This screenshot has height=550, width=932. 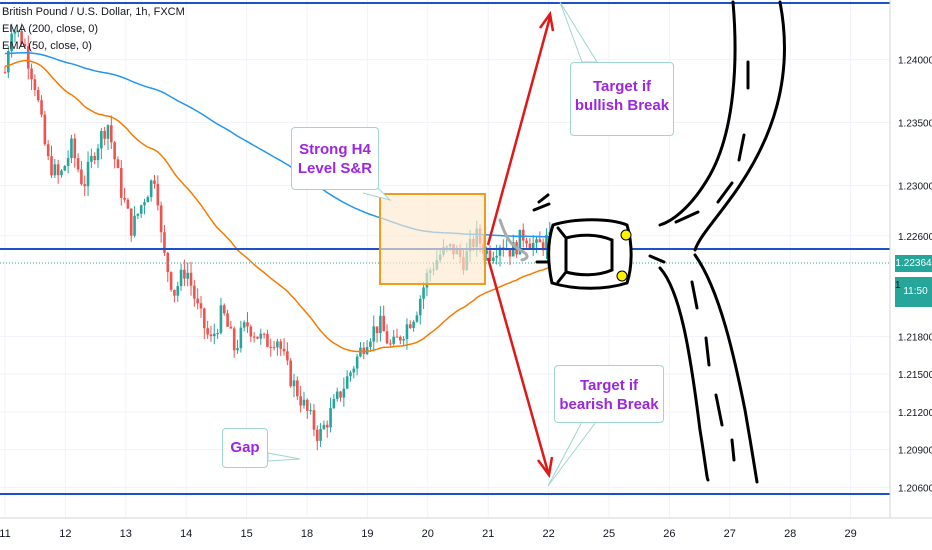 I want to click on gap-callout-text: Gap, so click(x=245, y=447).